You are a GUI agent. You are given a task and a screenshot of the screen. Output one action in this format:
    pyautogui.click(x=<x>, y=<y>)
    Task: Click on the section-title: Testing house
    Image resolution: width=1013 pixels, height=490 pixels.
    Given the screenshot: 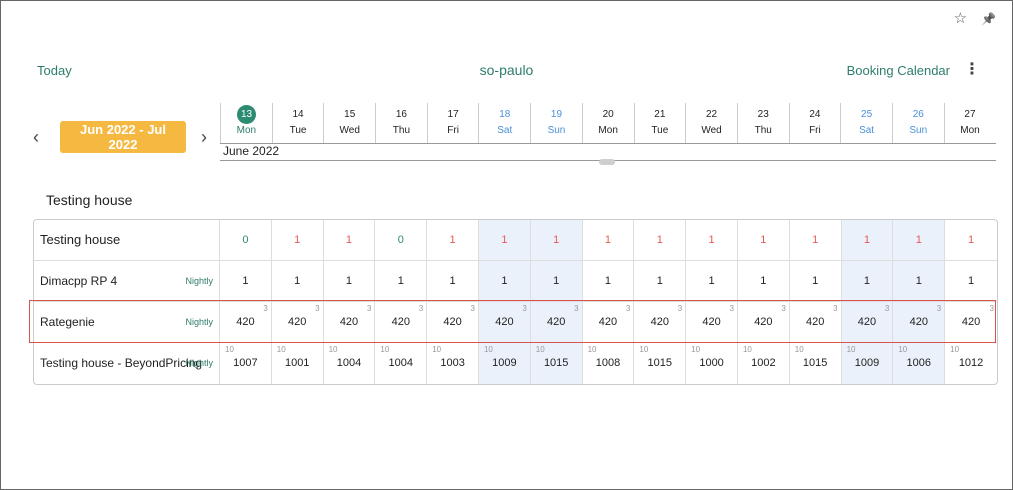 What is the action you would take?
    pyautogui.click(x=89, y=200)
    